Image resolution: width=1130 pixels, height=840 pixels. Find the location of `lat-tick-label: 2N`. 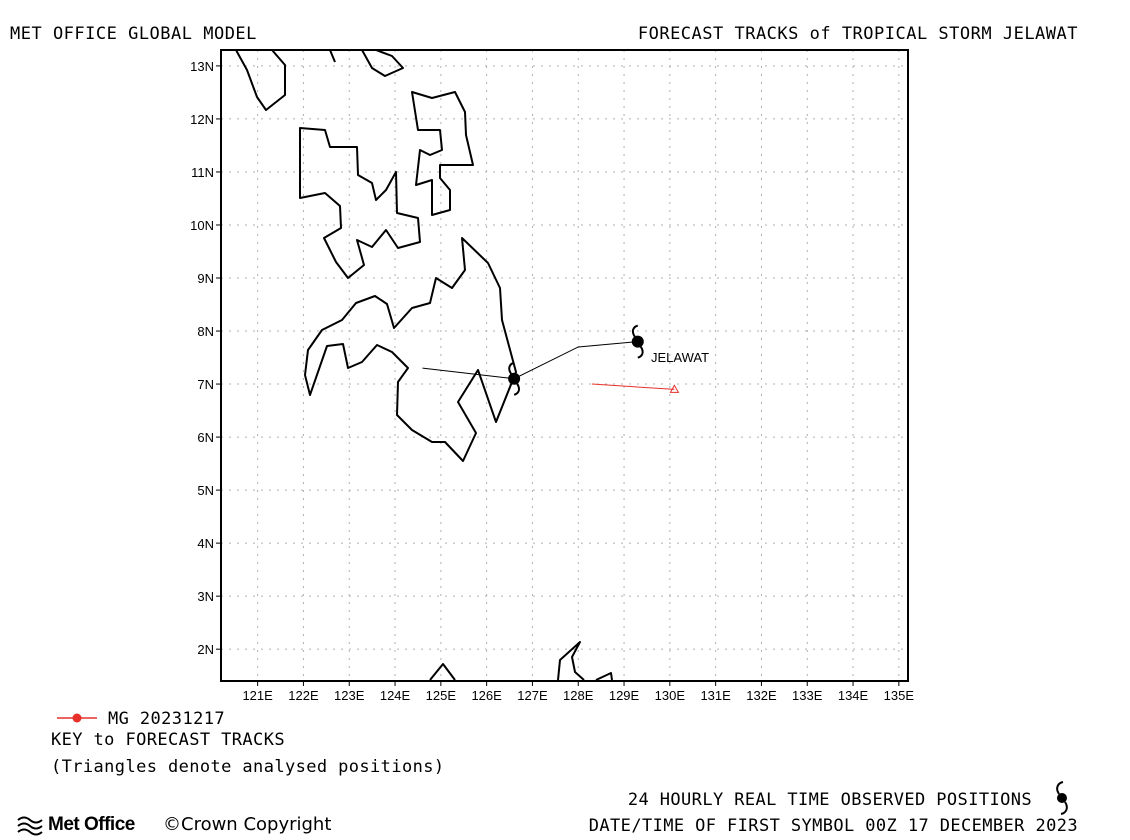

lat-tick-label: 2N is located at coordinates (205, 649).